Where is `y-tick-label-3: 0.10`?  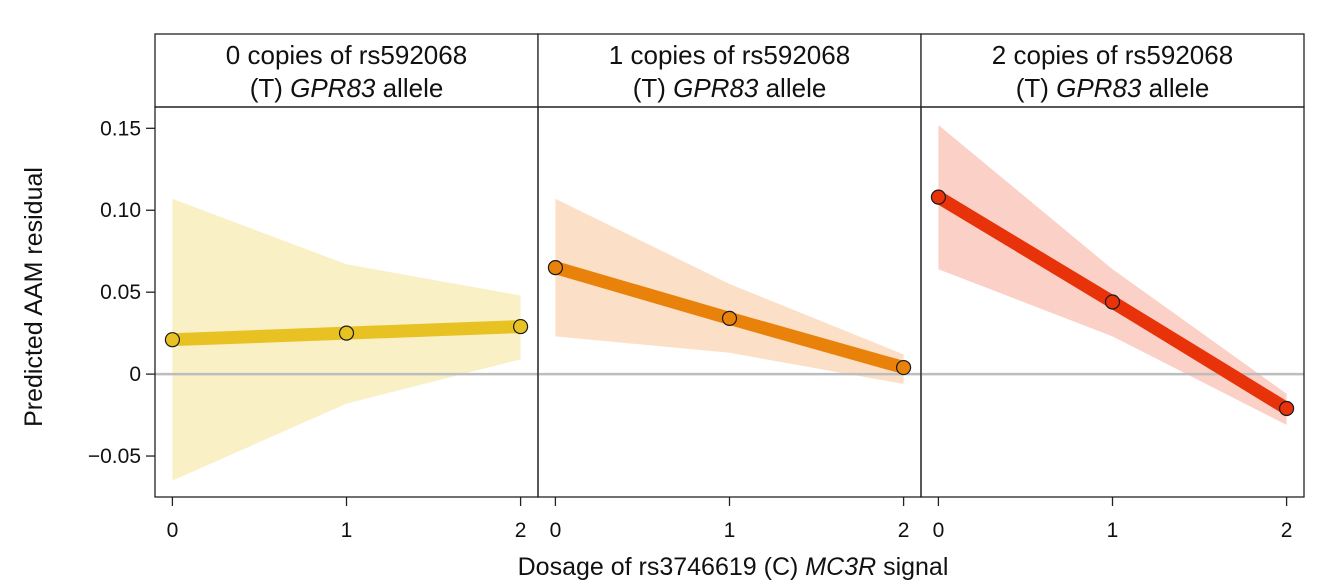 y-tick-label-3: 0.10 is located at coordinates (120, 210).